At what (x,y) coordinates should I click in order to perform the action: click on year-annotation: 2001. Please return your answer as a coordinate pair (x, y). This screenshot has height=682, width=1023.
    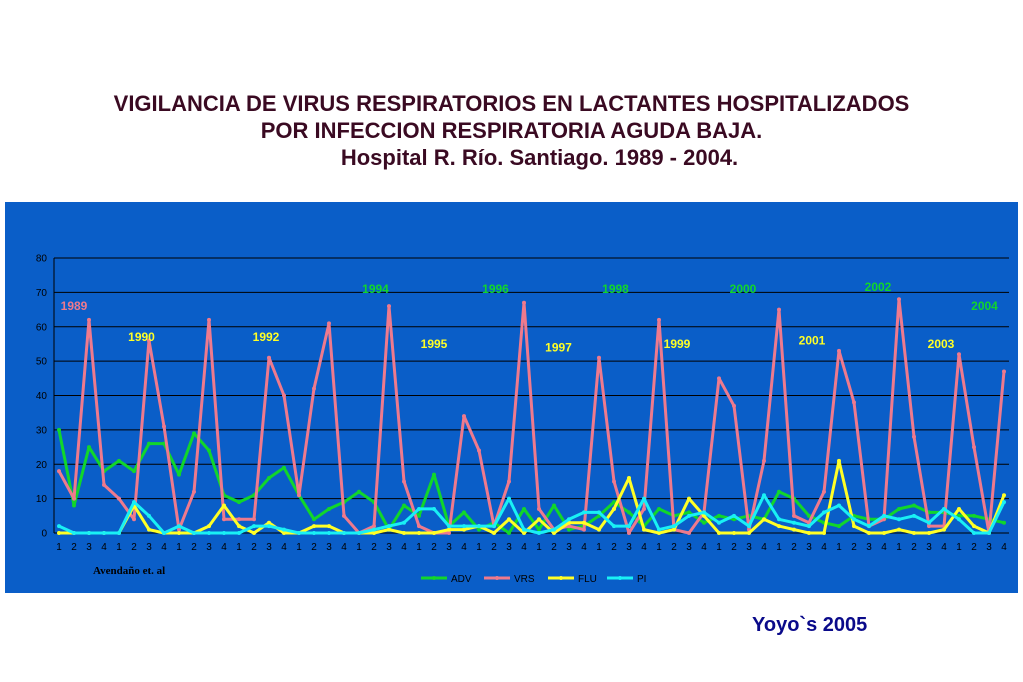
    Looking at the image, I should click on (812, 341).